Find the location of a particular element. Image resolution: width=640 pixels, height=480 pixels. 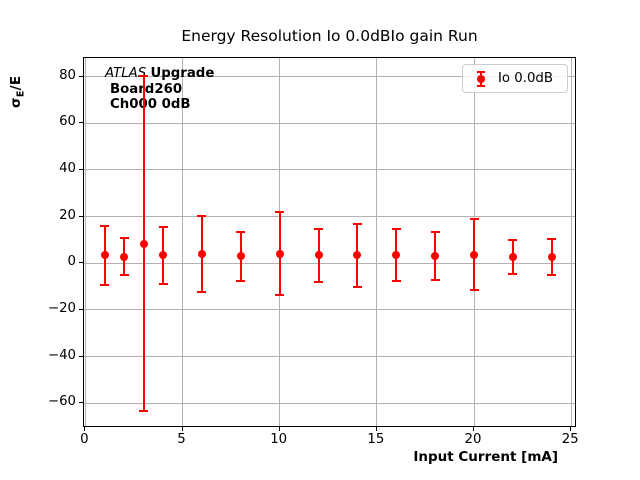

y-axis-label: σE/E is located at coordinates (17, 58).